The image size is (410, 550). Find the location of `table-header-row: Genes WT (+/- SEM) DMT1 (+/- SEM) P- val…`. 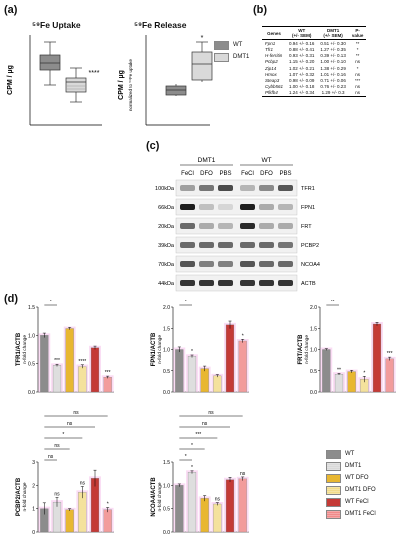

table-header-row: Genes WT (+/- SEM) DMT1 (+/- SEM) P- val… is located at coordinates (314, 33).